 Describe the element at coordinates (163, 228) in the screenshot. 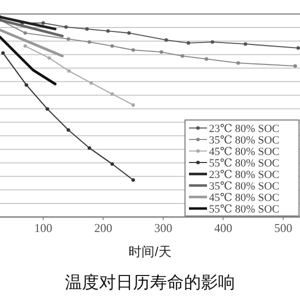

I see `x-tick-label: 300` at that location.